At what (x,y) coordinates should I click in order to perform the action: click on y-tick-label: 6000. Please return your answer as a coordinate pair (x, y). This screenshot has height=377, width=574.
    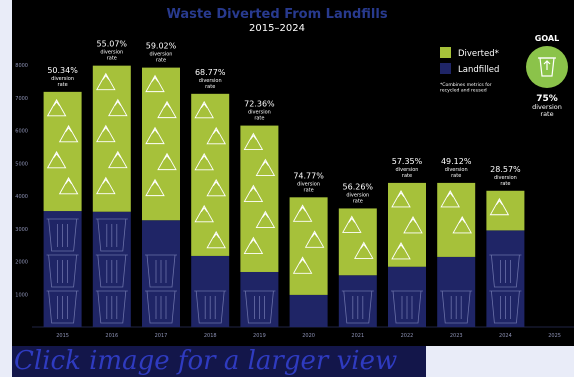
    Looking at the image, I should click on (21, 132).